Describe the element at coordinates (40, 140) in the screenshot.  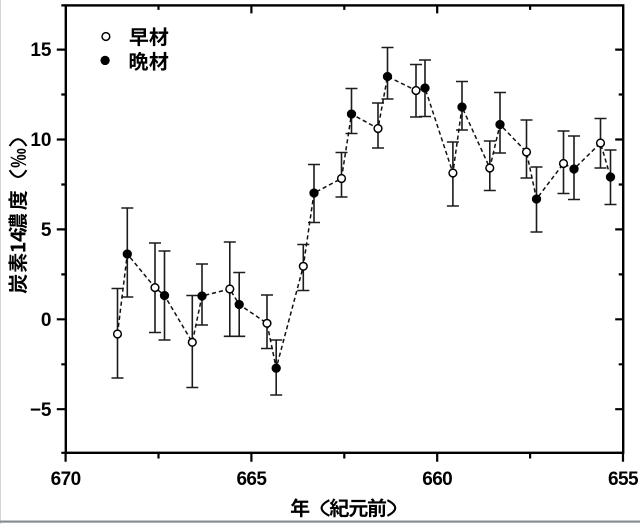
I see `svg-text: 10` at that location.